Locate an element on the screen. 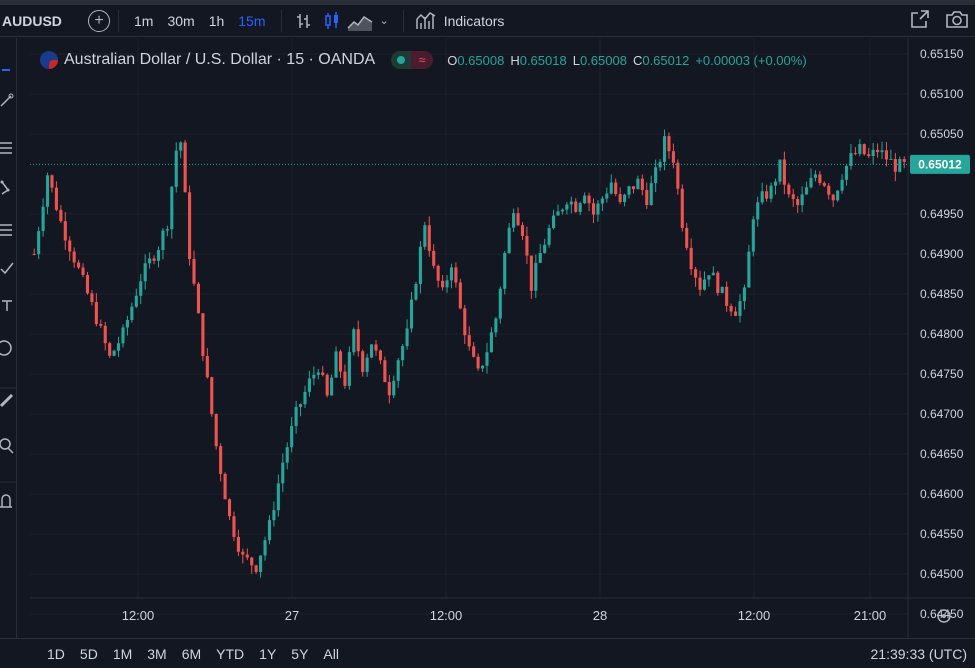 This screenshot has width=975, height=668. fullscreen-button is located at coordinates (920, 21).